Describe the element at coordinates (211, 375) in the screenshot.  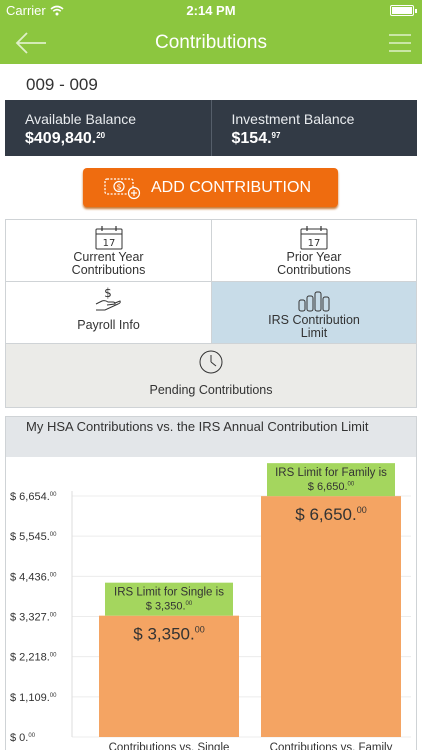
I see `pending-contributions-tile: Pending Contributions` at that location.